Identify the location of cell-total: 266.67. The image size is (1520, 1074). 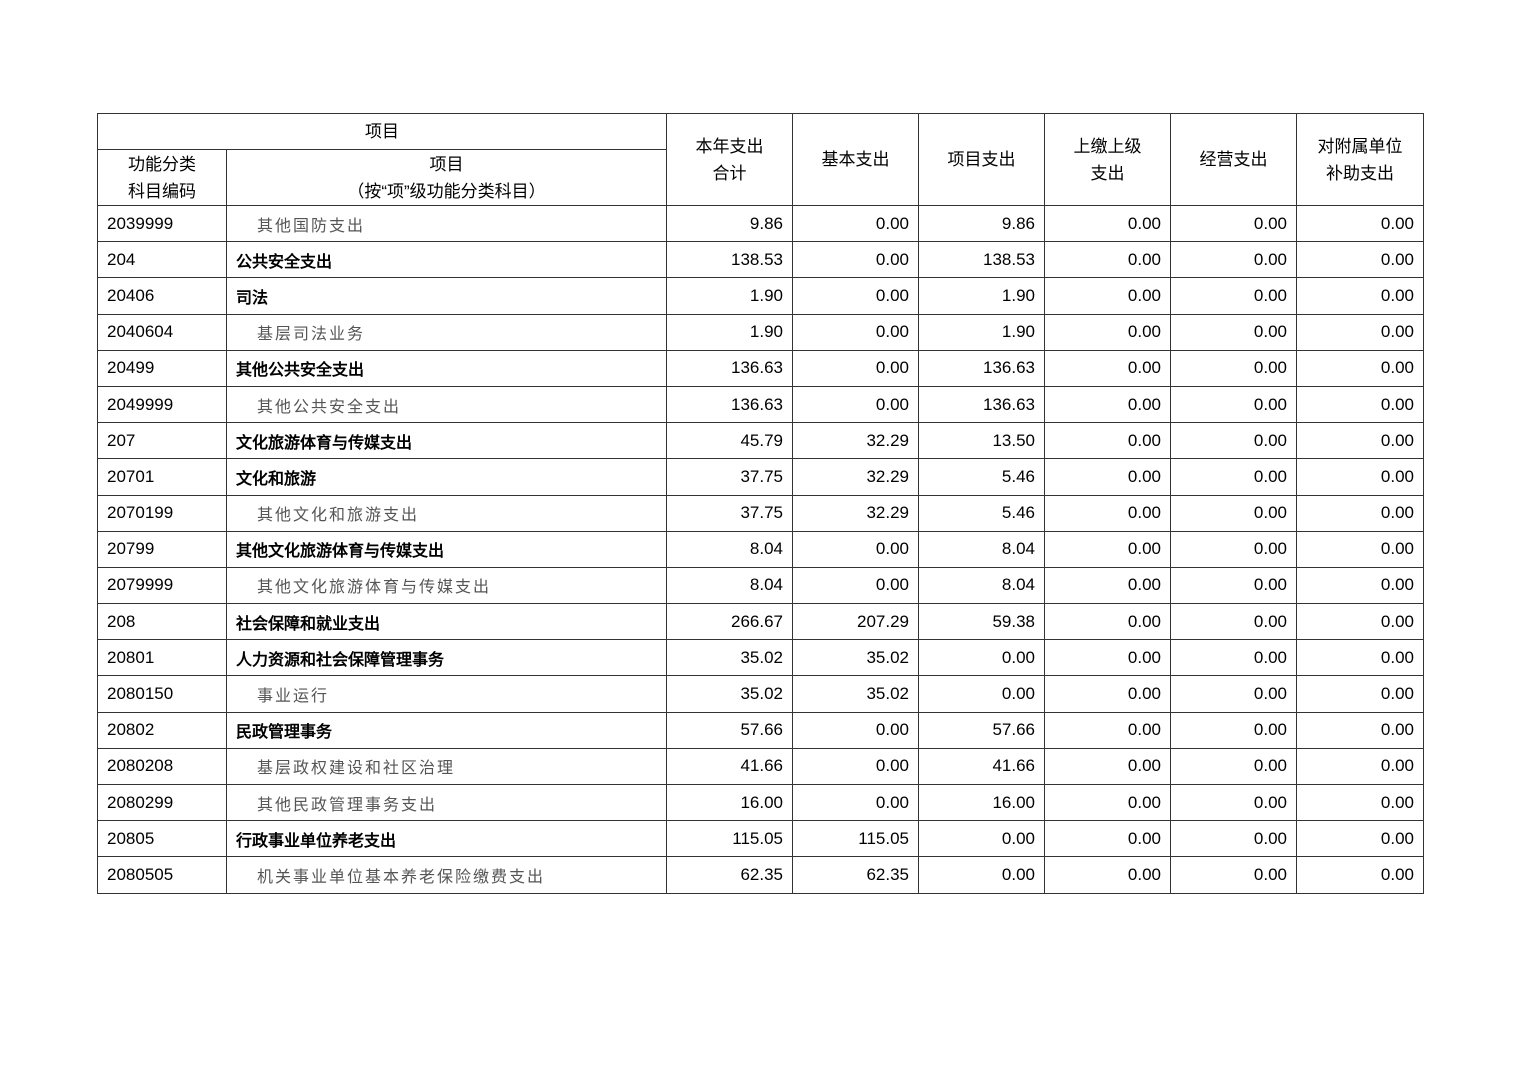
(729, 622).